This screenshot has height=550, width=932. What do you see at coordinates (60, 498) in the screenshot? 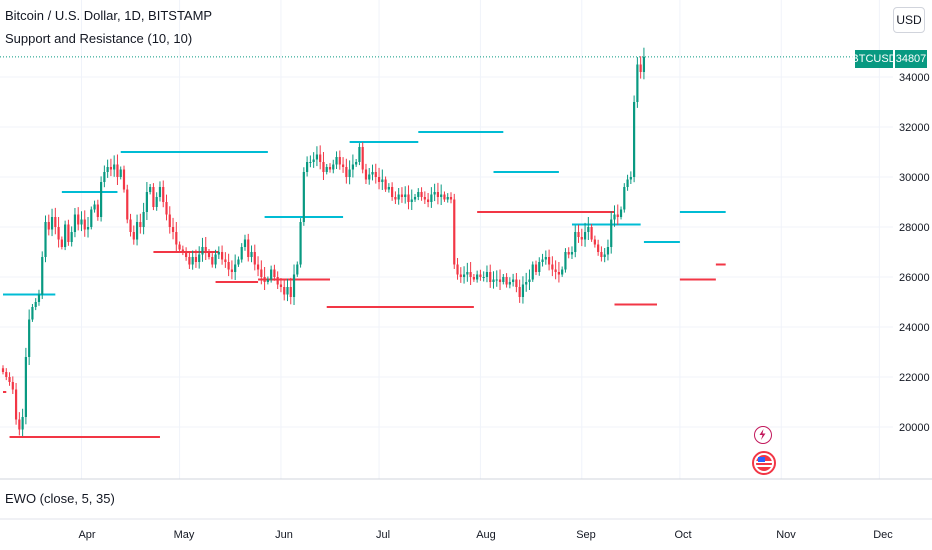
I see `ewo-legend: EWO (close, 5, 35)` at bounding box center [60, 498].